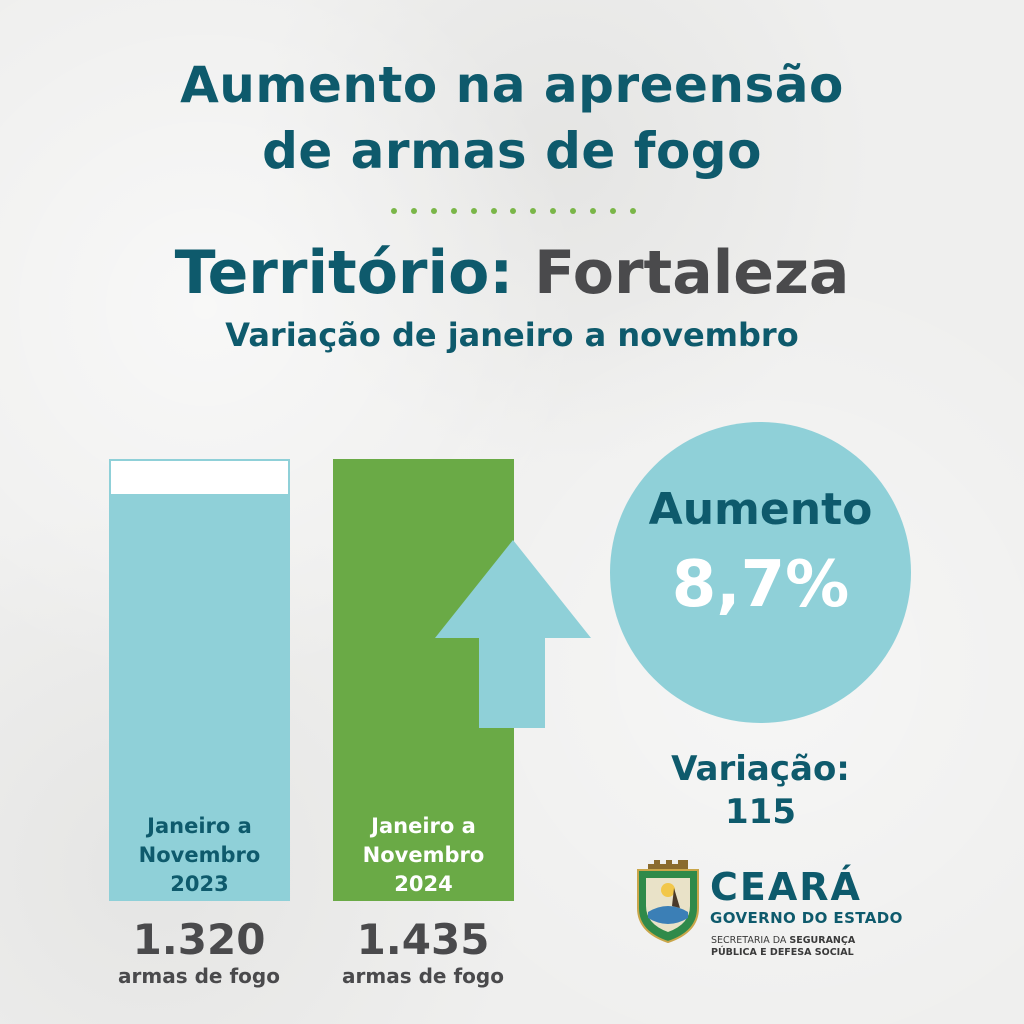 The image size is (1024, 1024). Describe the element at coordinates (692, 273) in the screenshot. I see `territory-name: Fortaleza` at that location.